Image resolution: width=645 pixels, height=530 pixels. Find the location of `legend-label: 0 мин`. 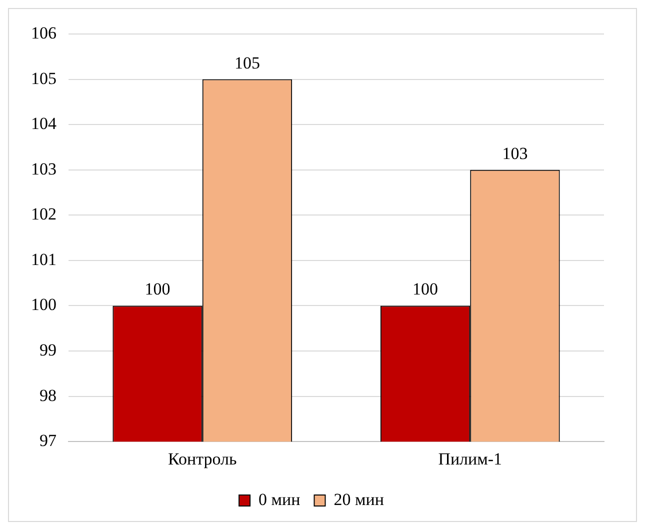

legend-label: 0 мин is located at coordinates (279, 499).